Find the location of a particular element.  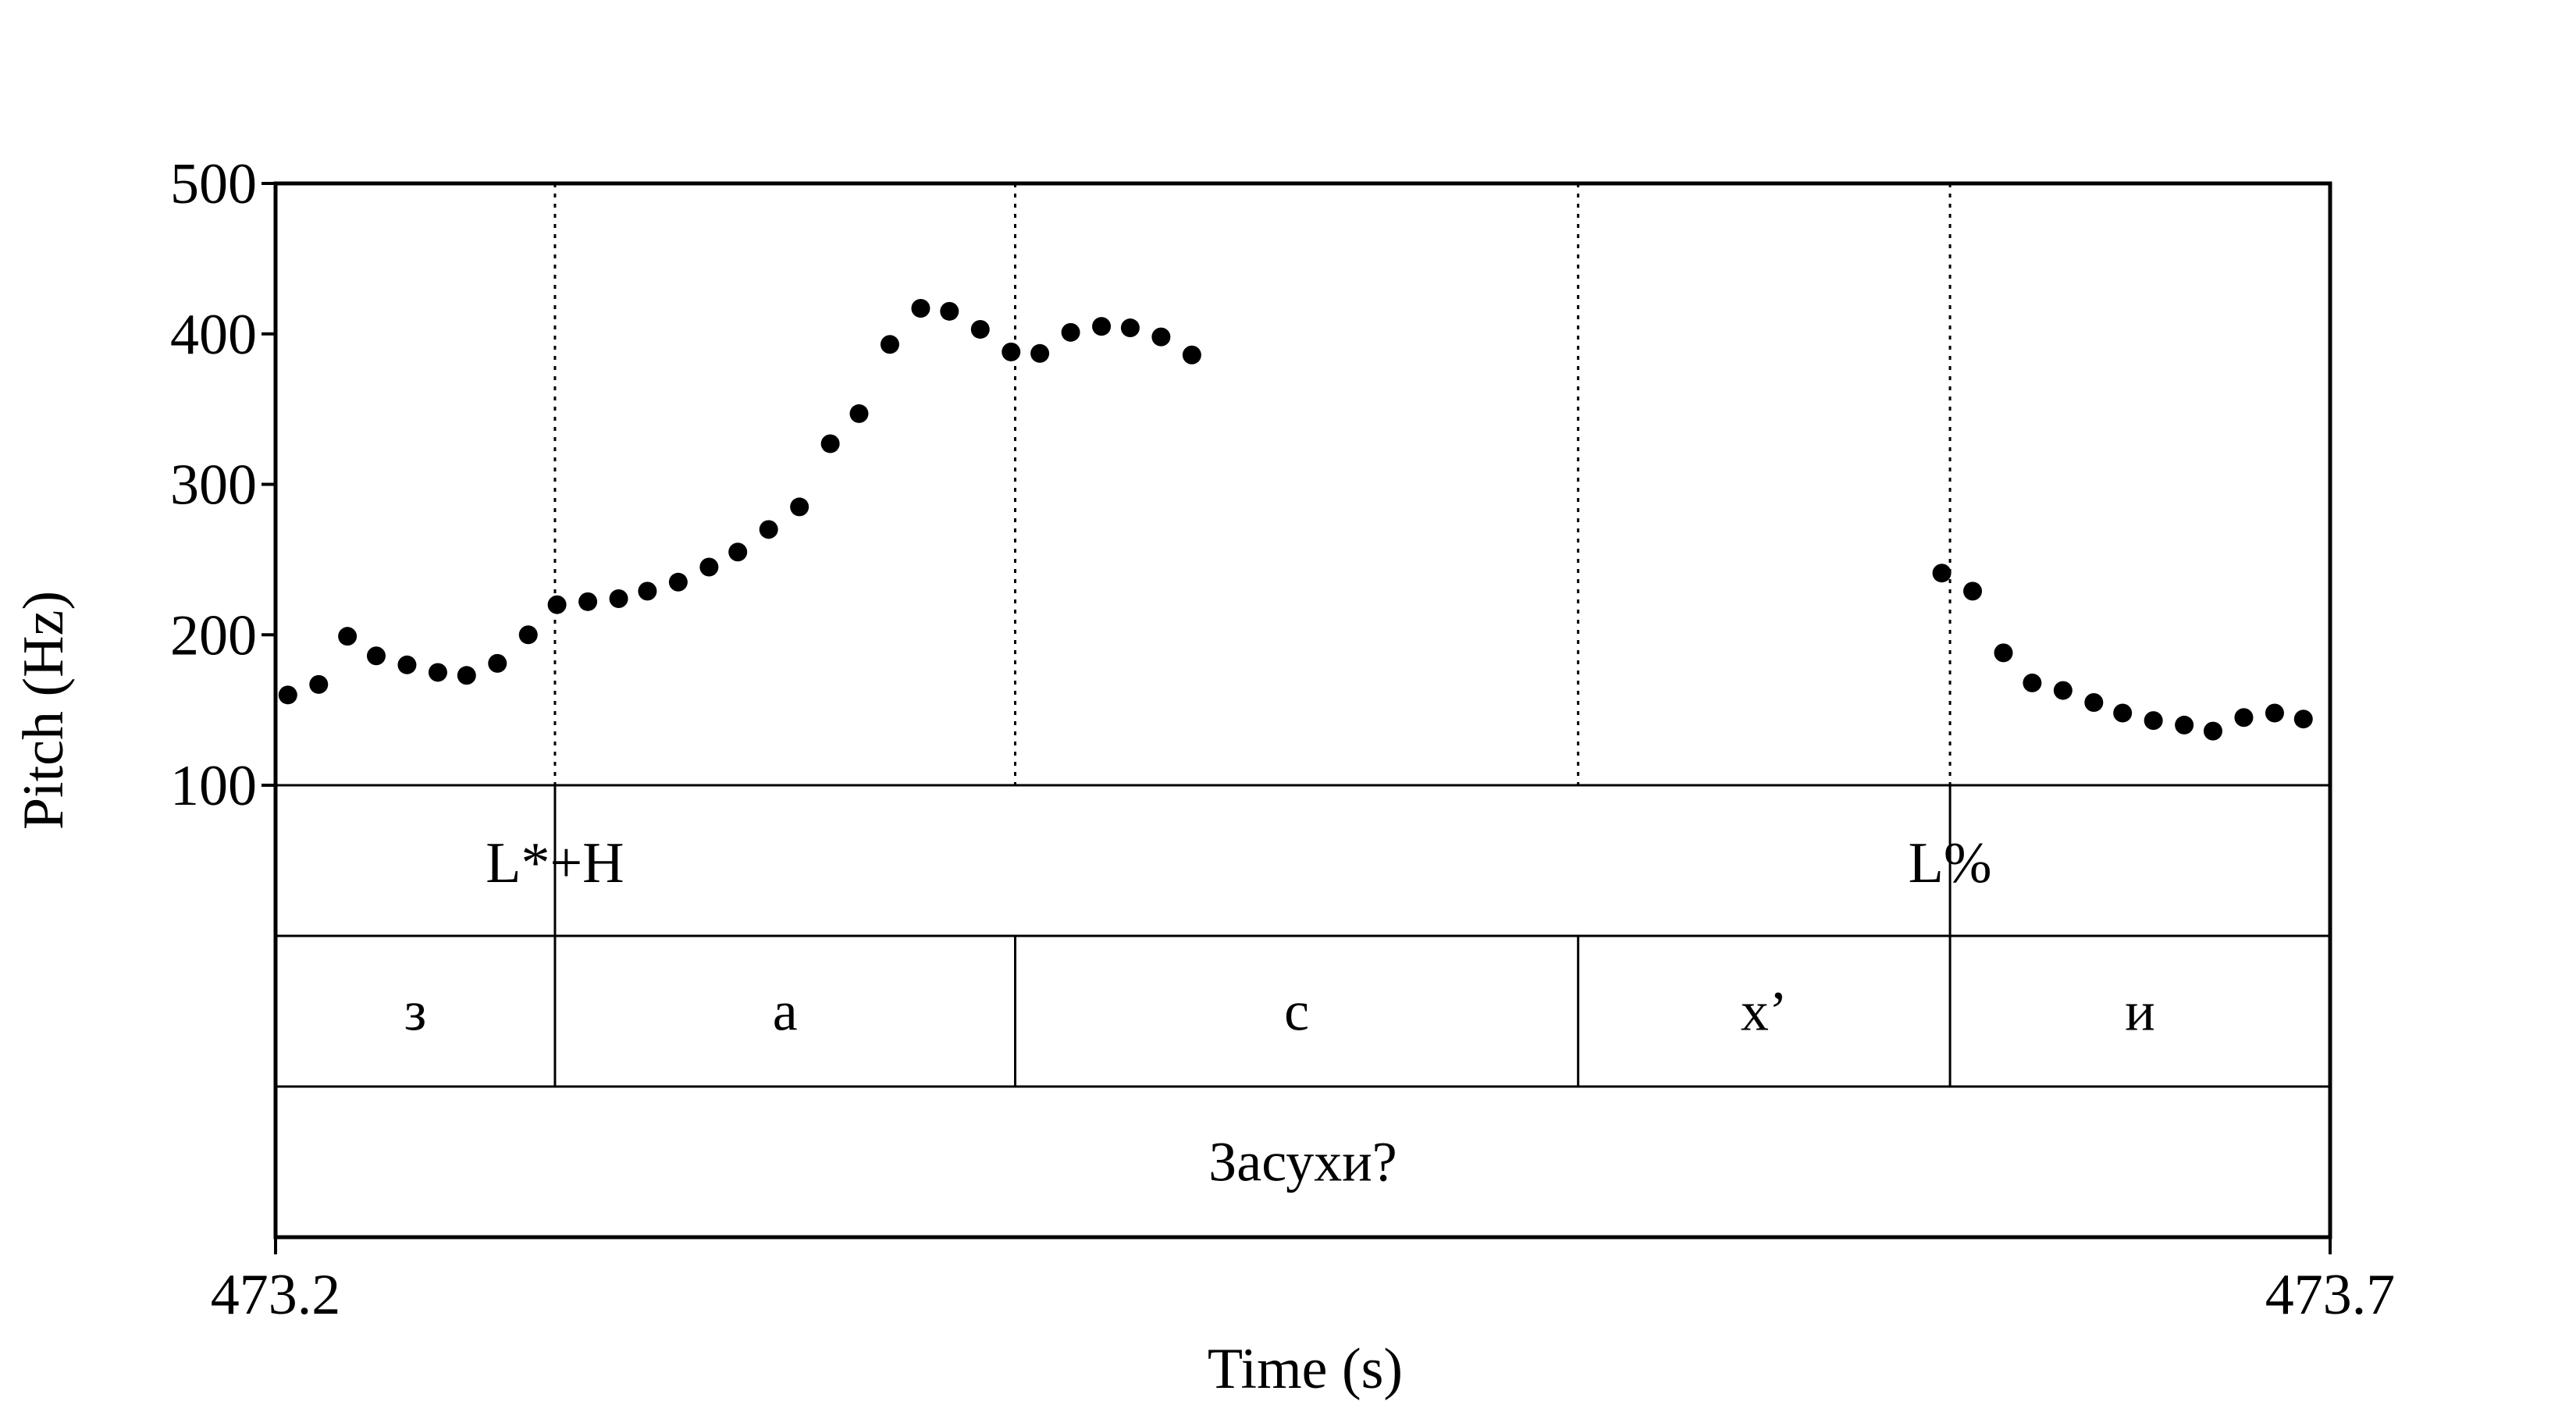

y-tick-label-2: 300 is located at coordinates (213, 486).